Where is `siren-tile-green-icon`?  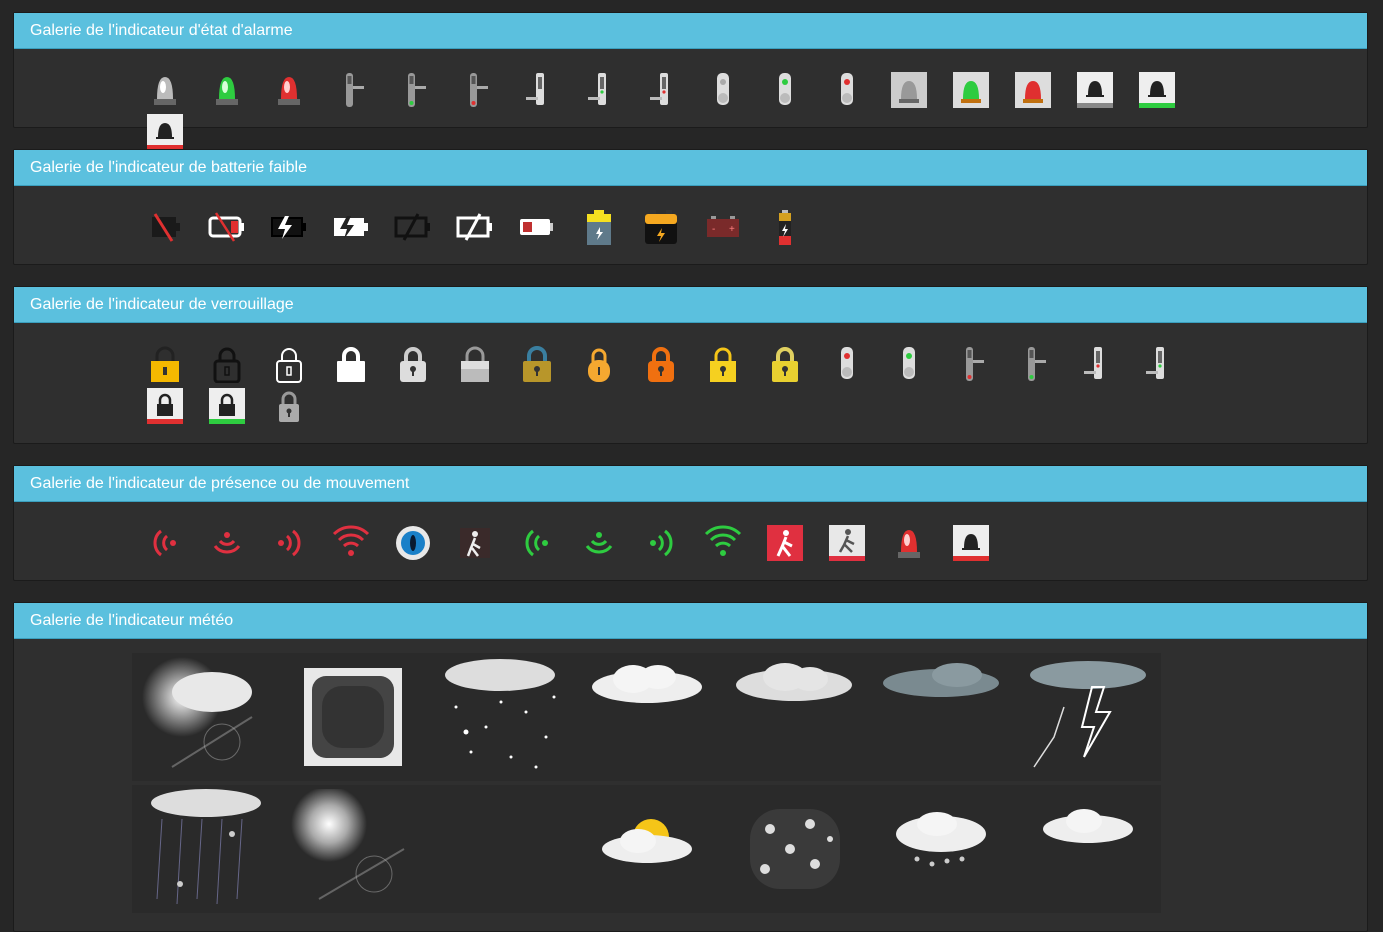
siren-tile-green-icon is located at coordinates (971, 90).